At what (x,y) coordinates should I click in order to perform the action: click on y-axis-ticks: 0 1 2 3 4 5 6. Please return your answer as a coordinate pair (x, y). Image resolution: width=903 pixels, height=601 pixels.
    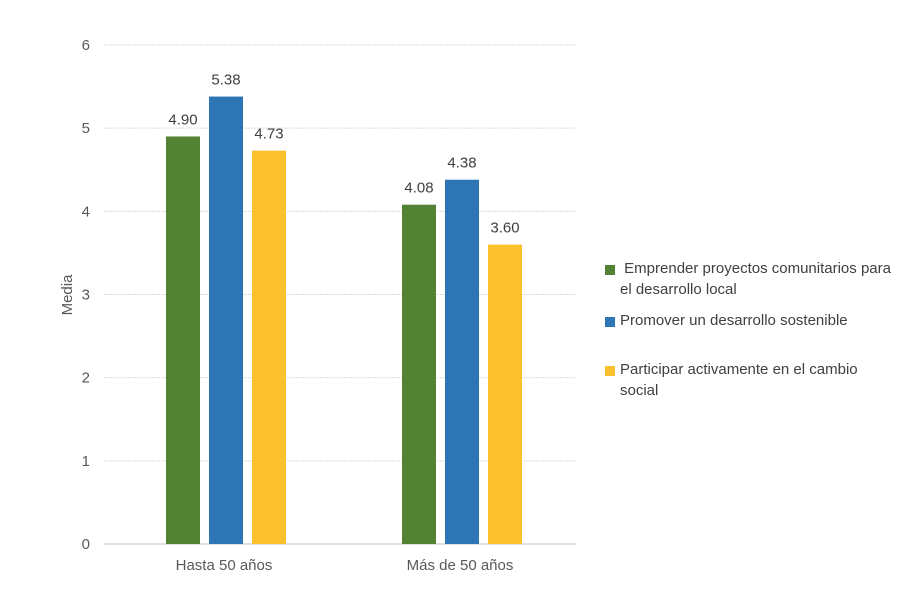
    Looking at the image, I should click on (86, 295).